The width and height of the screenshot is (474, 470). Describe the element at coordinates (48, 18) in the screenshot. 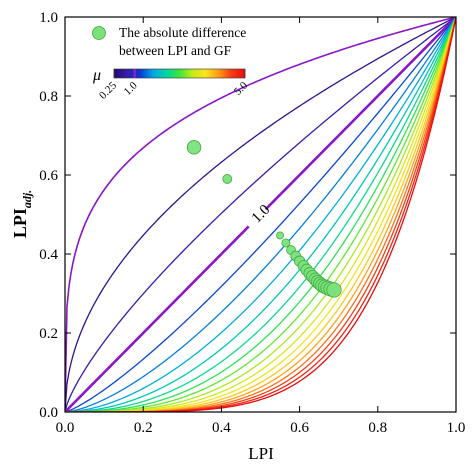

I see `y-tick-label: 1.0` at that location.